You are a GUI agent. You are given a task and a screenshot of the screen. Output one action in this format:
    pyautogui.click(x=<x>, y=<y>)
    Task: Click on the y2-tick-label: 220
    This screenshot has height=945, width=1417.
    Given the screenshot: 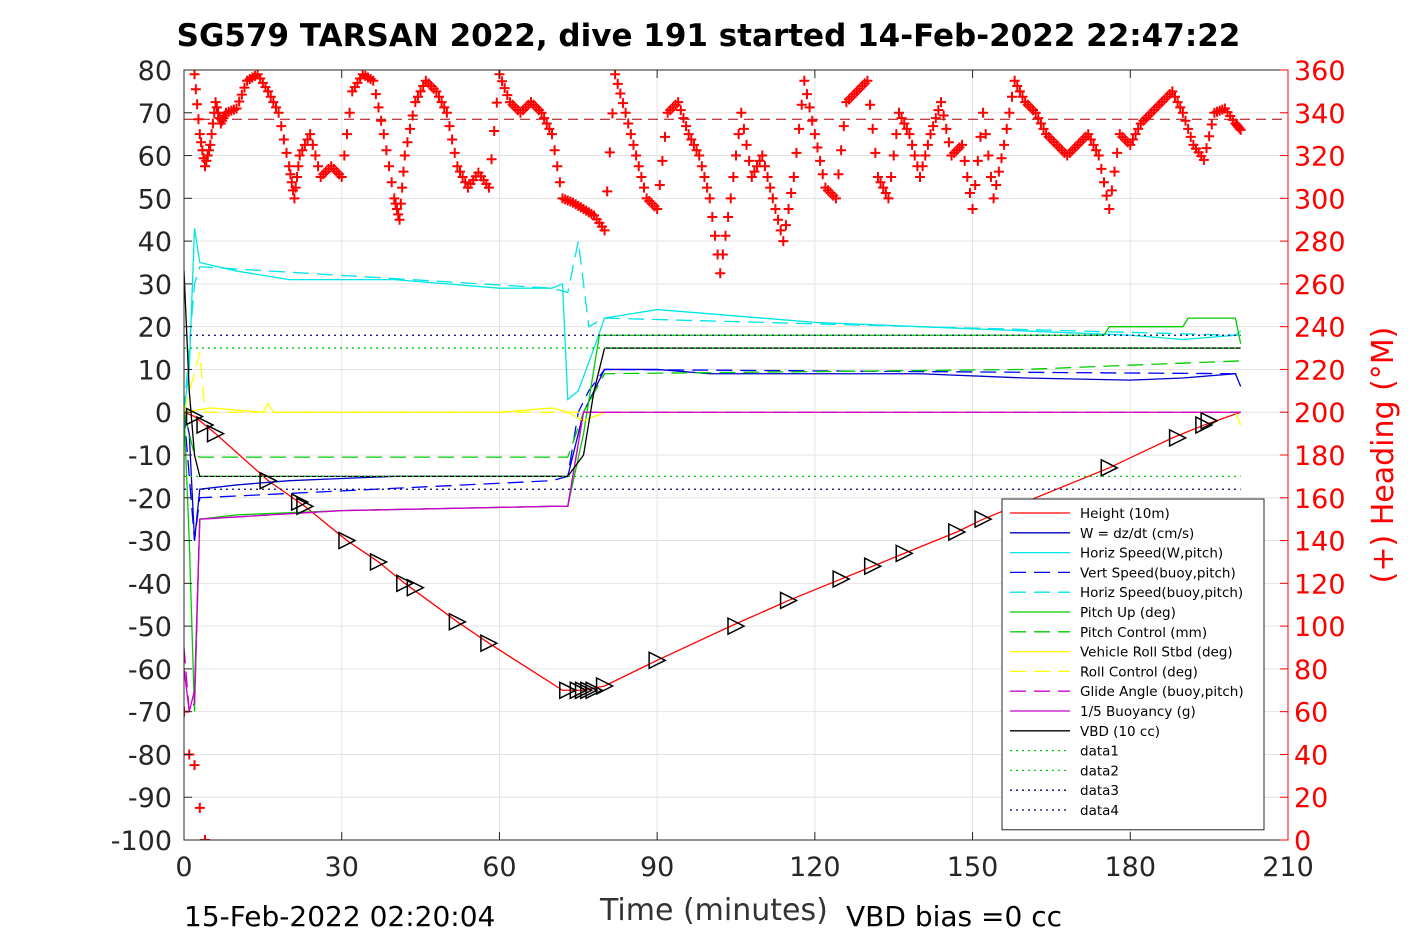 What is the action you would take?
    pyautogui.click(x=1320, y=370)
    